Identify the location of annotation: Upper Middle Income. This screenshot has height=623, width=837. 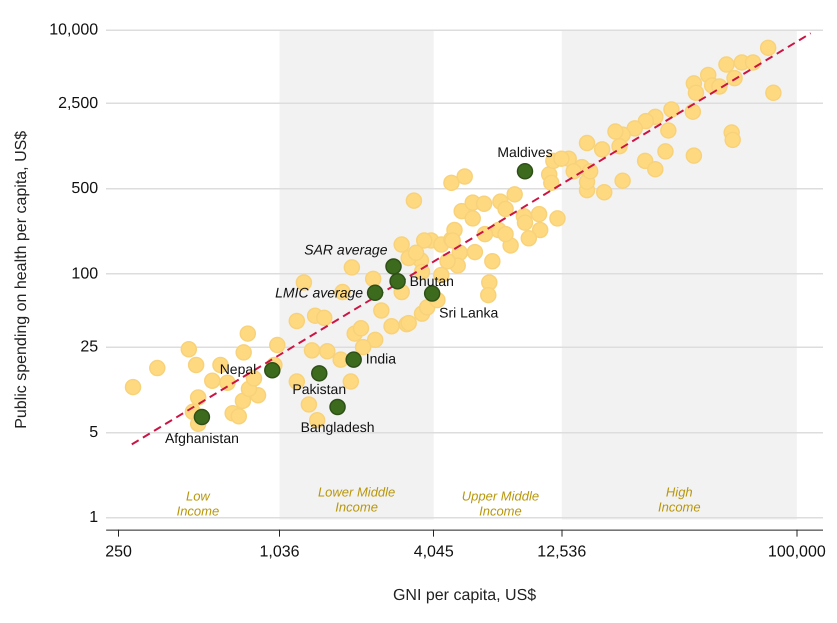
(501, 503).